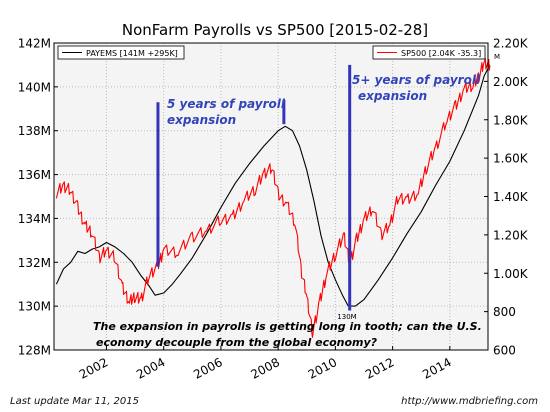 The width and height of the screenshot is (550, 412). I want to click on left-tick-label: 138M, so click(34, 131).